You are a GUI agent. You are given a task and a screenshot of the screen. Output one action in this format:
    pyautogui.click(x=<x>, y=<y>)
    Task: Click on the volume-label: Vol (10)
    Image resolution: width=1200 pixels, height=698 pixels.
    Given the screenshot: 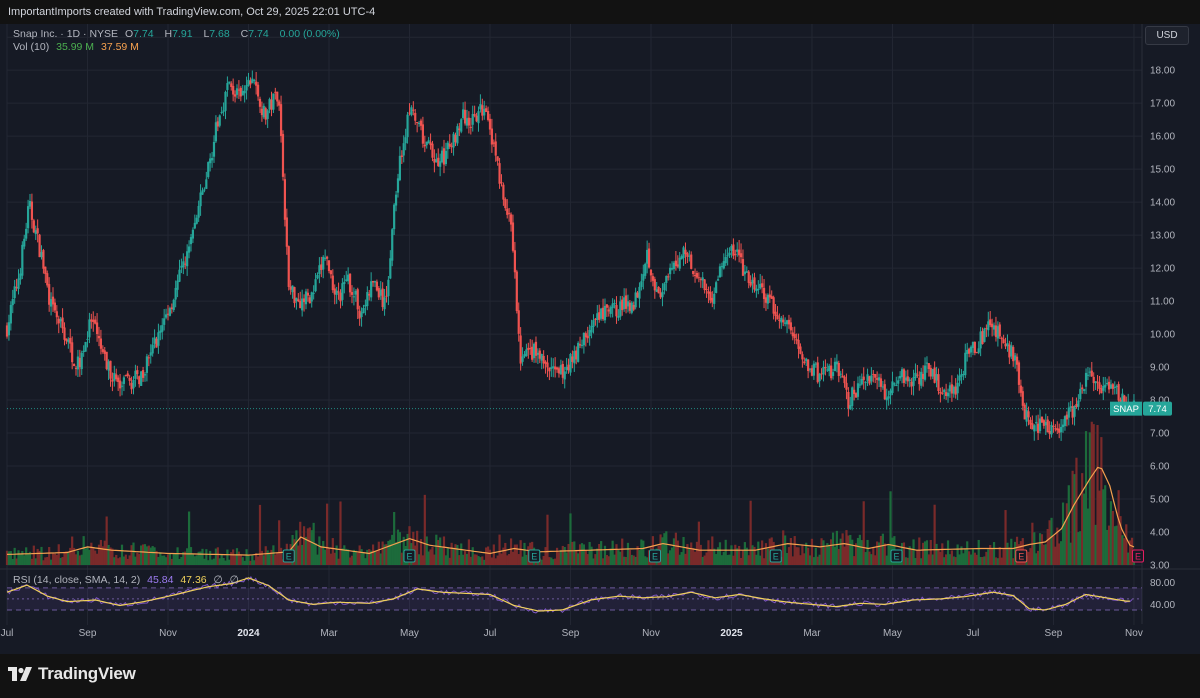 What is the action you would take?
    pyautogui.click(x=31, y=47)
    